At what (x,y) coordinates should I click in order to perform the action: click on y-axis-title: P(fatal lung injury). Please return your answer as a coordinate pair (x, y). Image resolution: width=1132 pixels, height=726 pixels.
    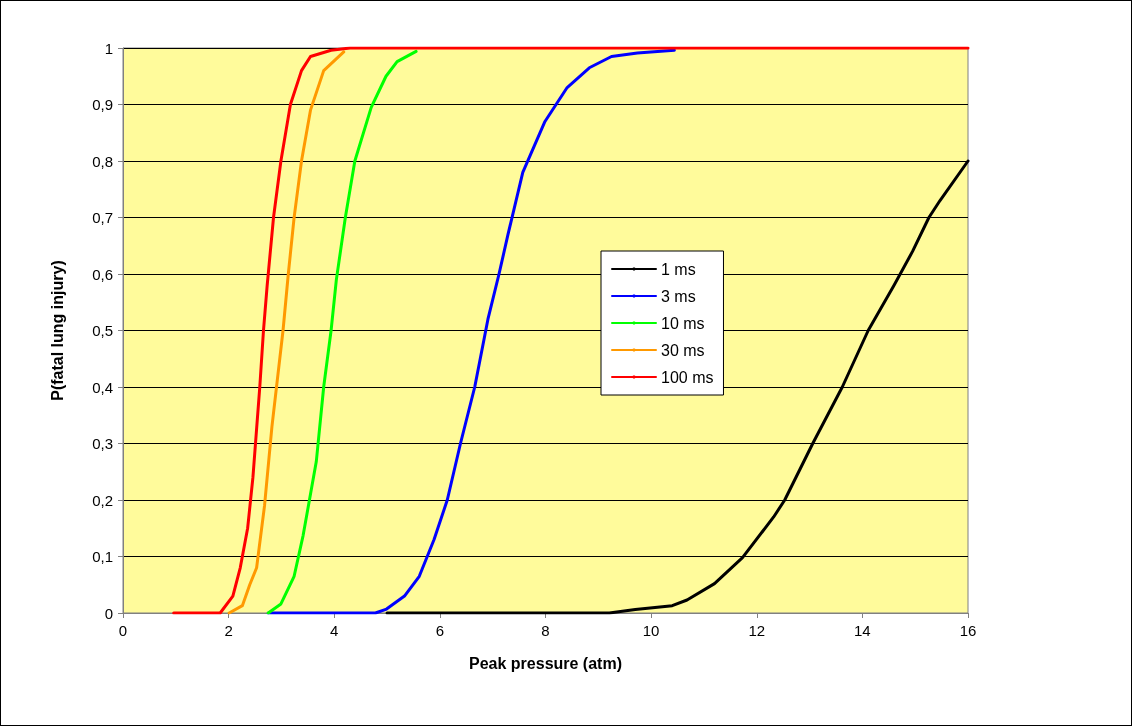
    Looking at the image, I should click on (57, 330).